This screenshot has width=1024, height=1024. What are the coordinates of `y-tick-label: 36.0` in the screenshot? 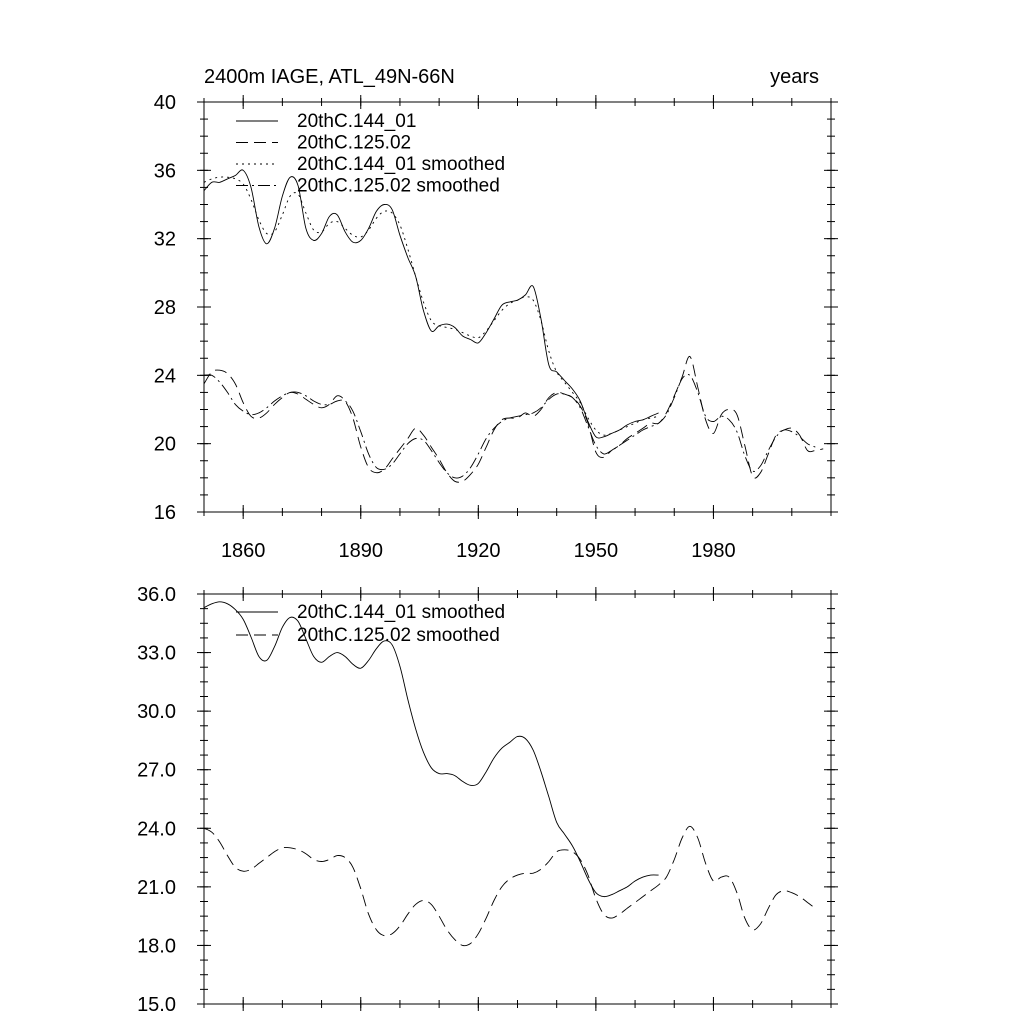 It's located at (156, 595).